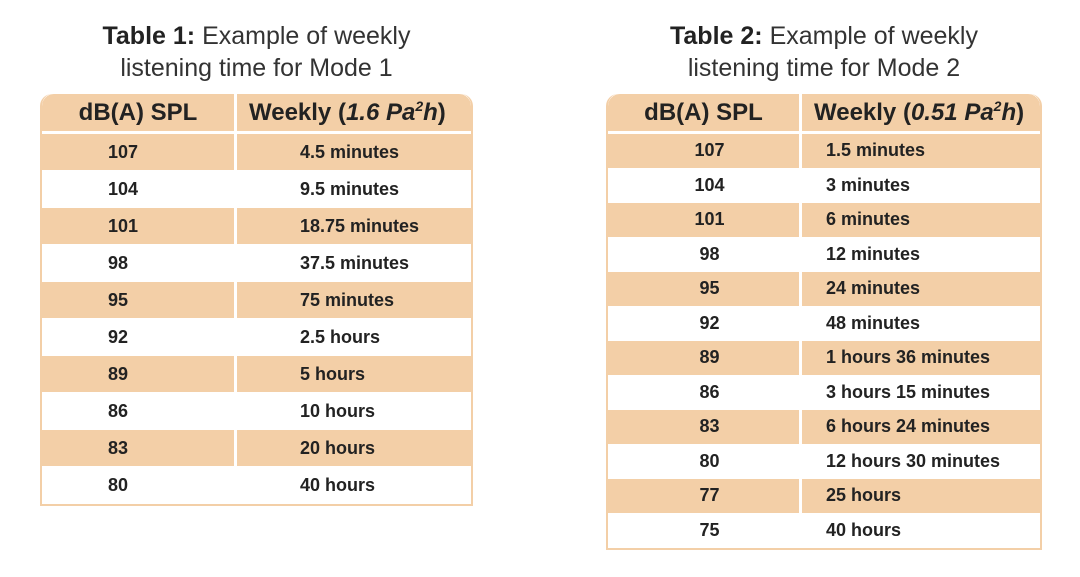 The width and height of the screenshot is (1080, 577). Describe the element at coordinates (419, 106) in the screenshot. I see `table1-header-weekly-sup: 2` at that location.